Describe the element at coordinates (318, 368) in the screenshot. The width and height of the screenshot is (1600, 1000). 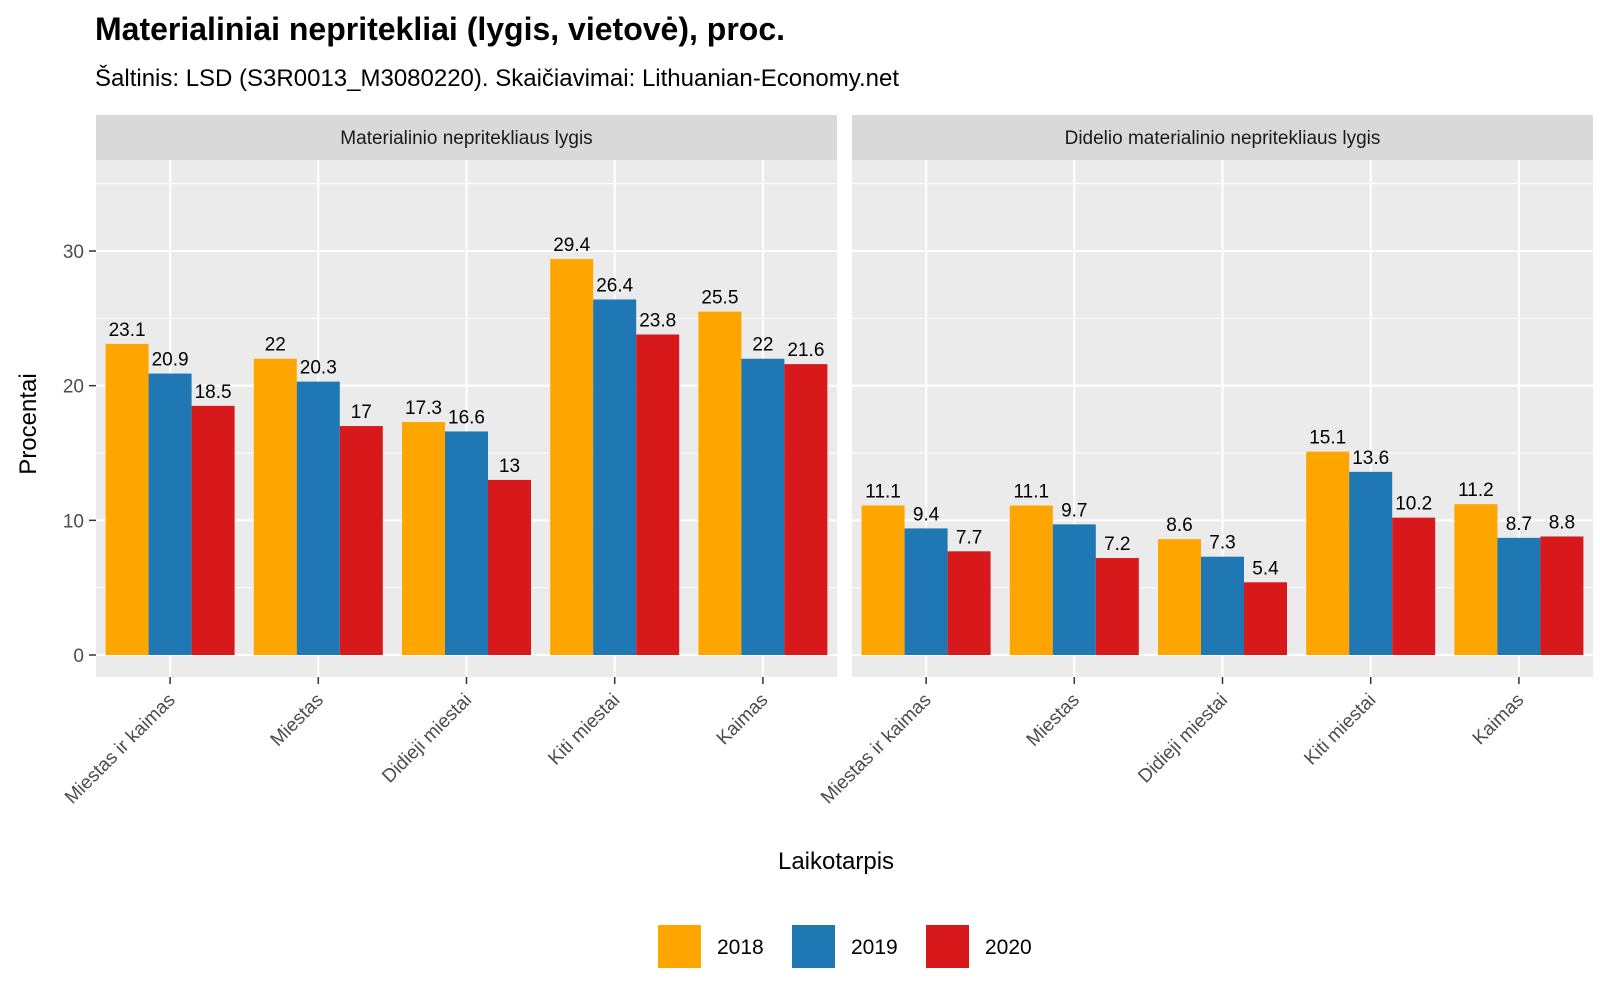
I see `data-label: 20.3` at that location.